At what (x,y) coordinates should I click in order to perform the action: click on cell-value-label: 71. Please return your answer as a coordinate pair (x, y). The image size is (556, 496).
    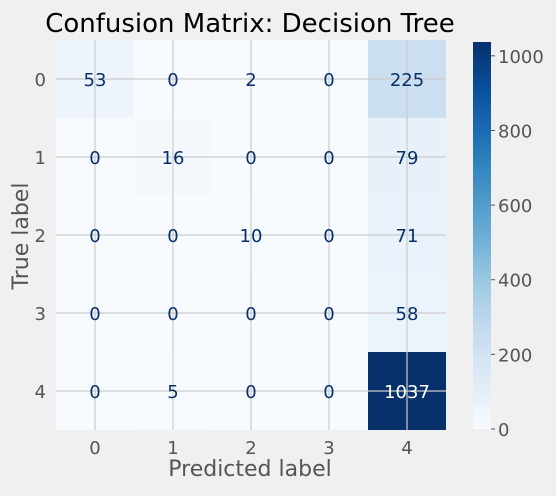
    Looking at the image, I should click on (407, 236).